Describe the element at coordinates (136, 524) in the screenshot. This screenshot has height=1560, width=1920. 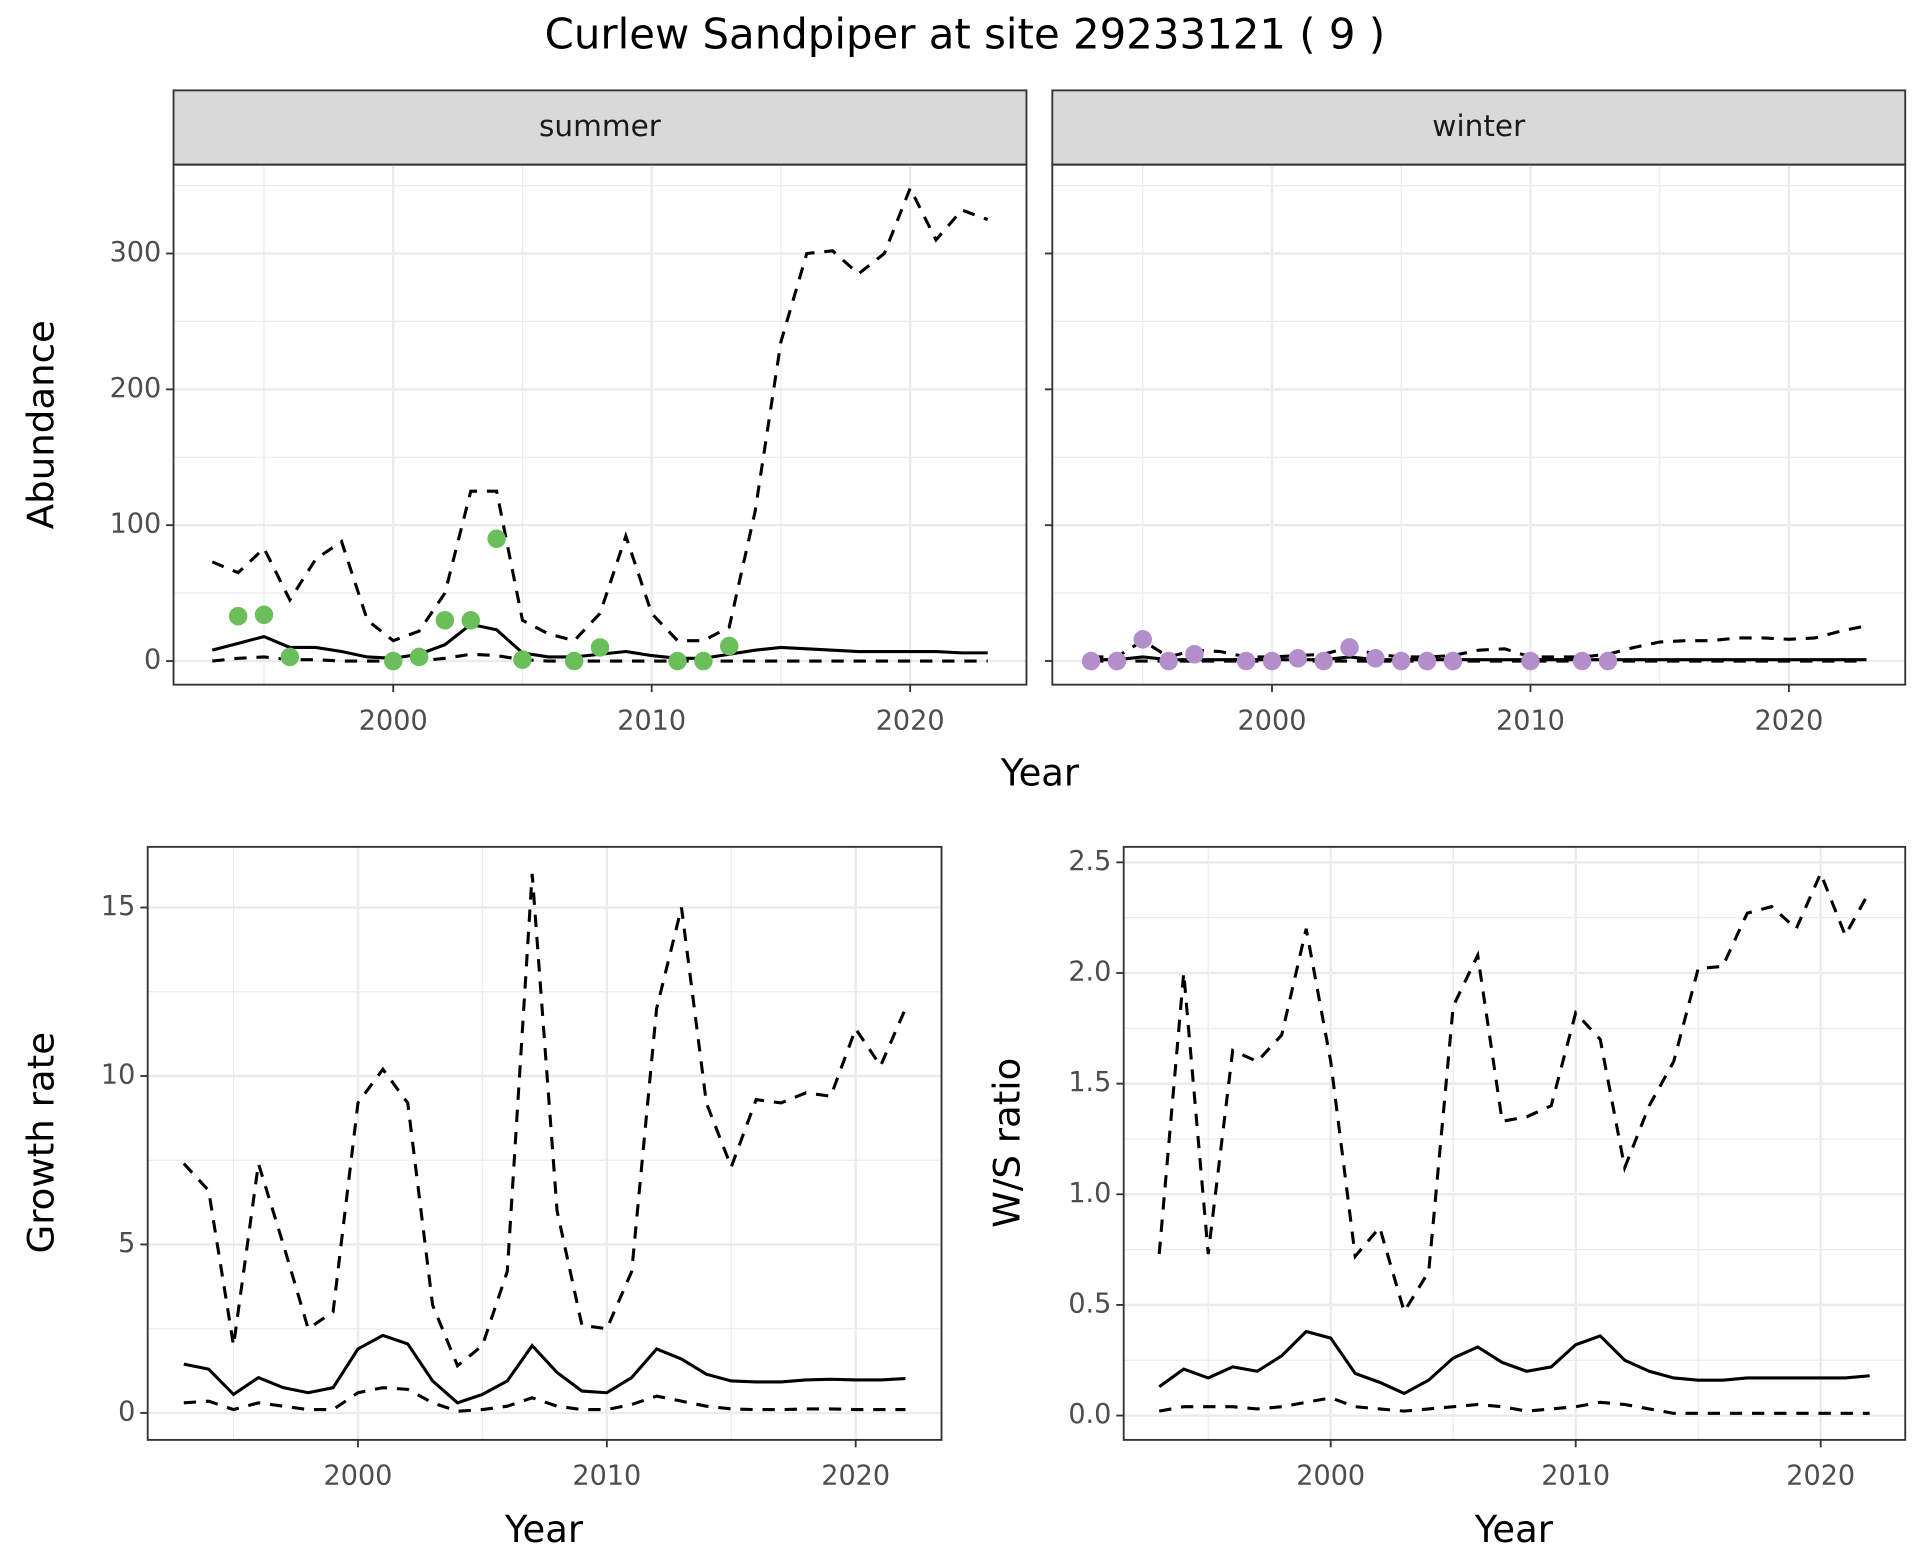
I see `y-tick-label: 100` at that location.